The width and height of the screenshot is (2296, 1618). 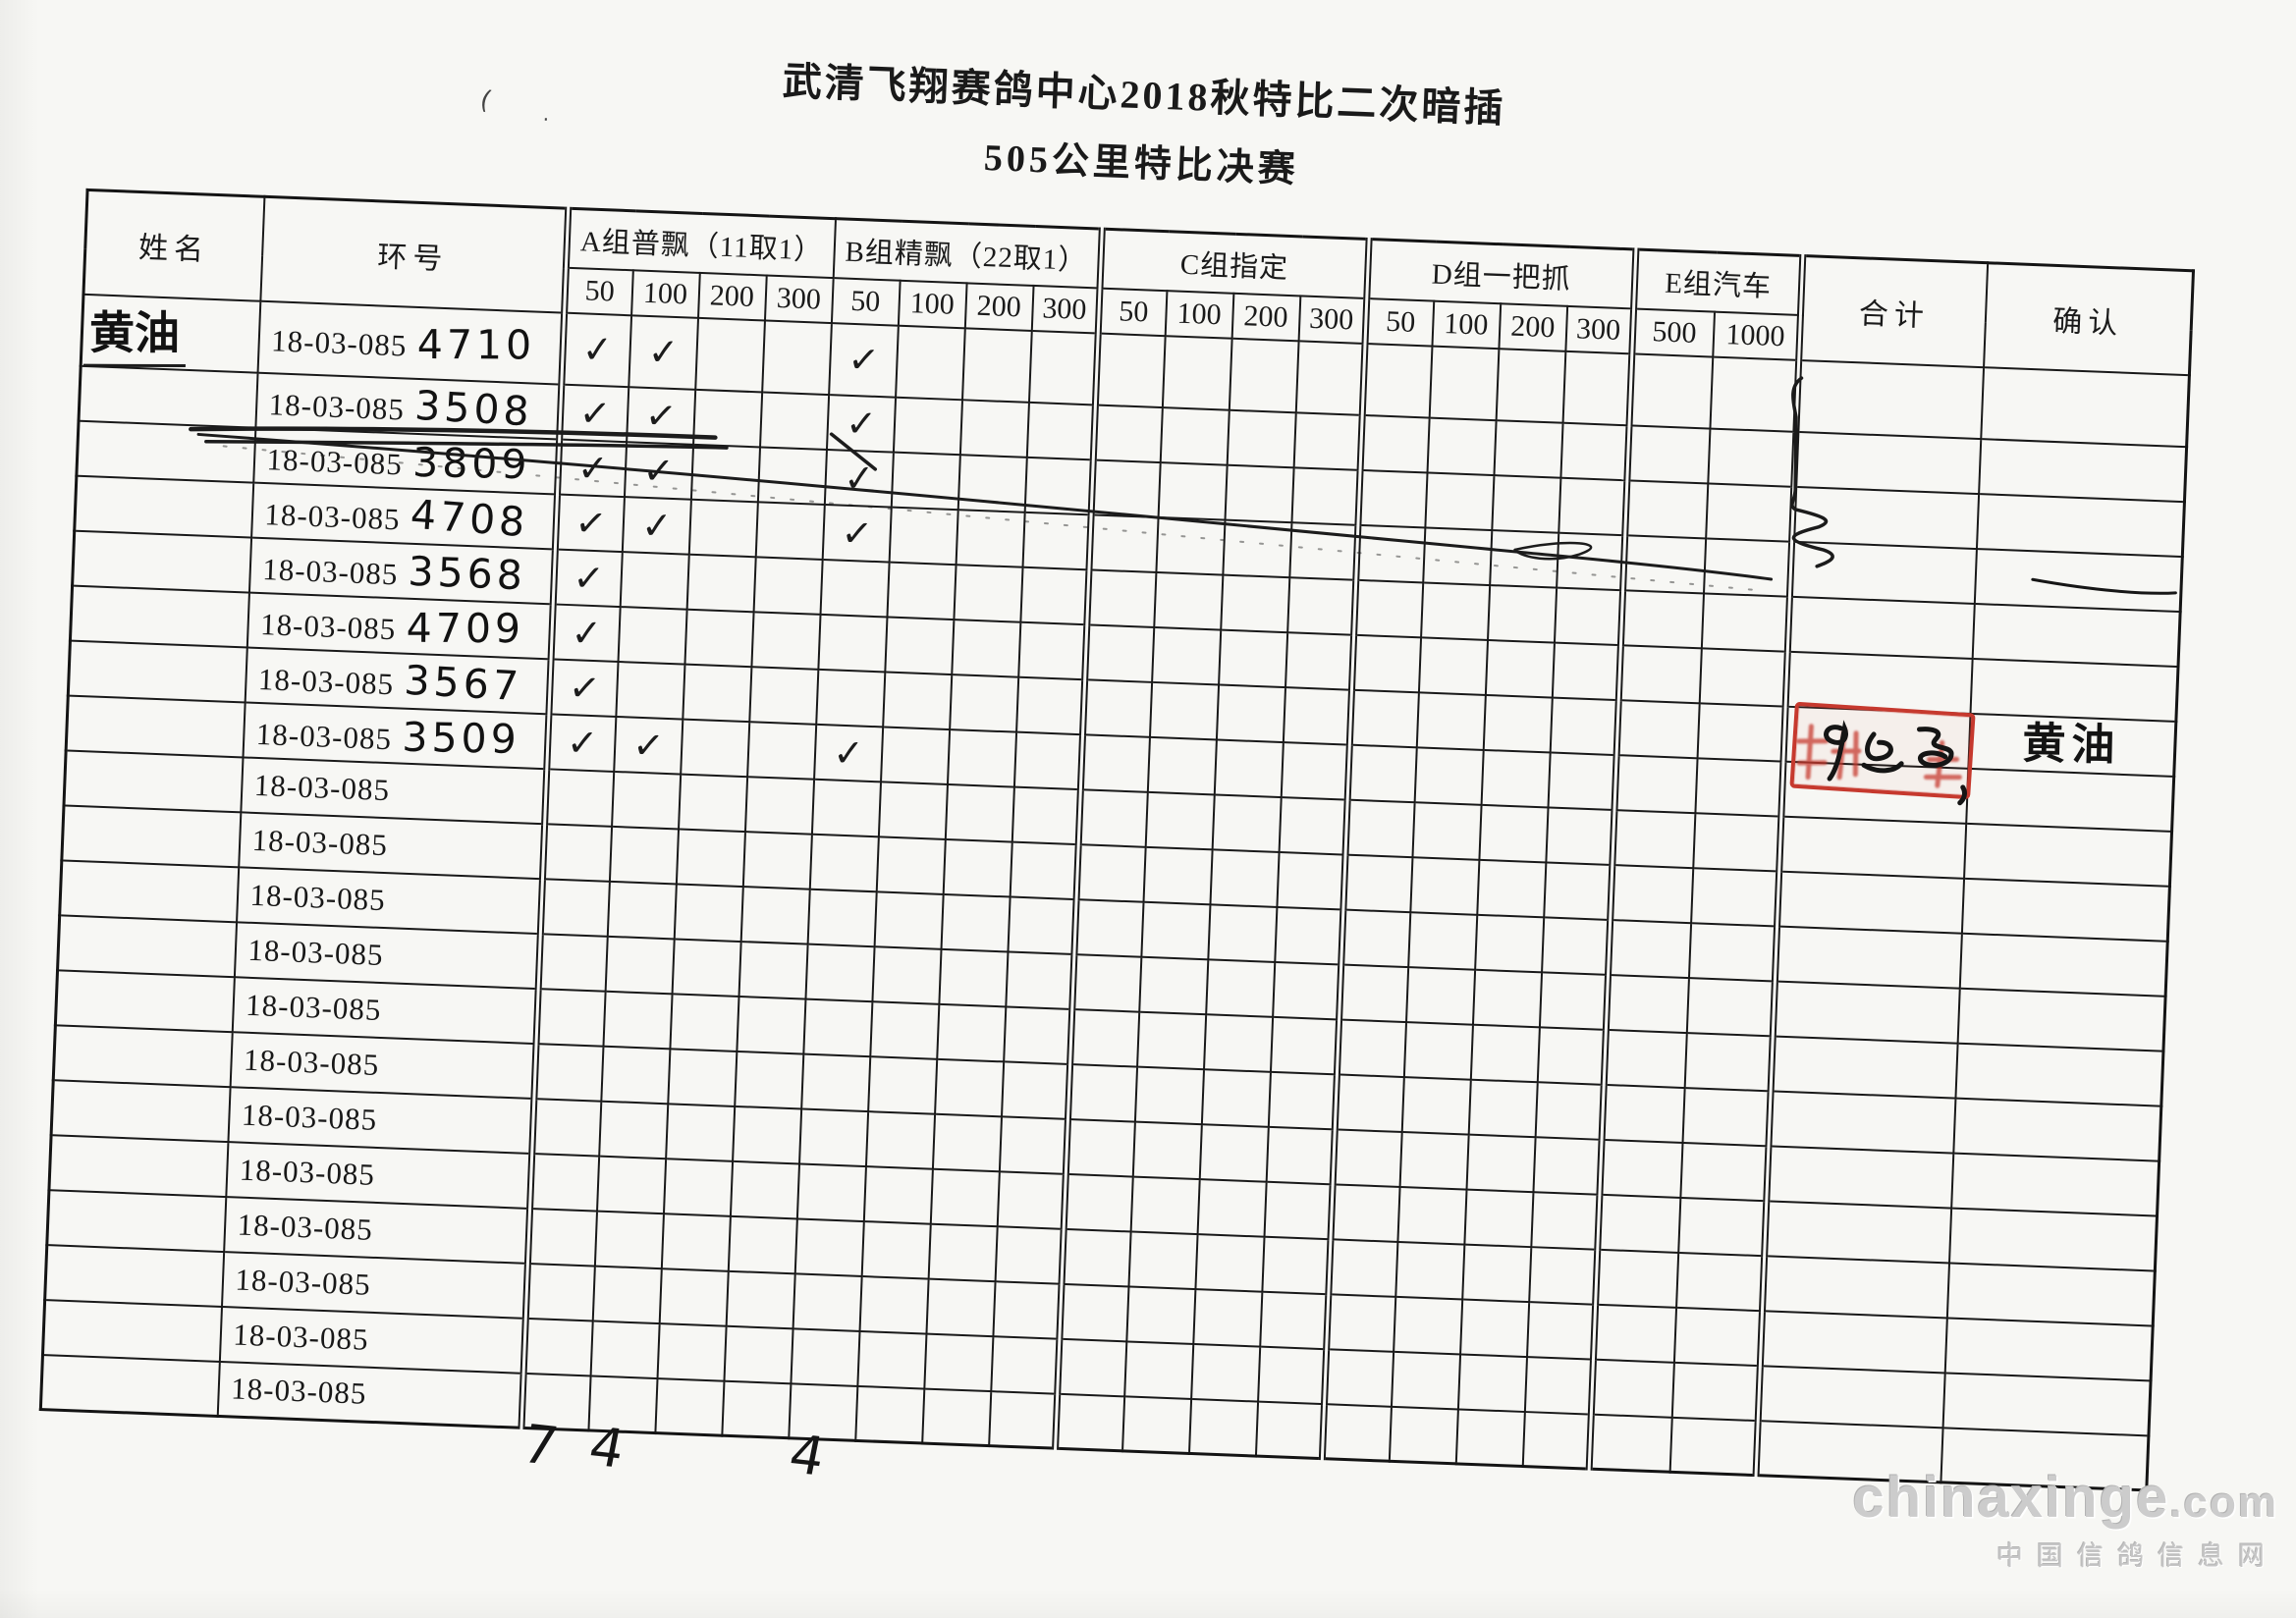 What do you see at coordinates (462, 683) in the screenshot?
I see `handwritten-ring-number: 3567` at bounding box center [462, 683].